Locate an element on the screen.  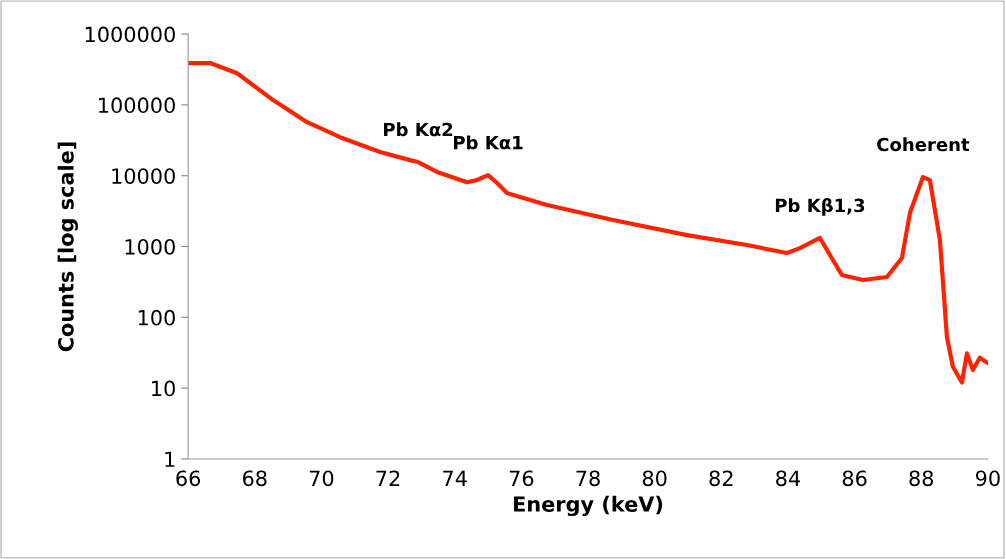
x-tick-label: 78 is located at coordinates (588, 478).